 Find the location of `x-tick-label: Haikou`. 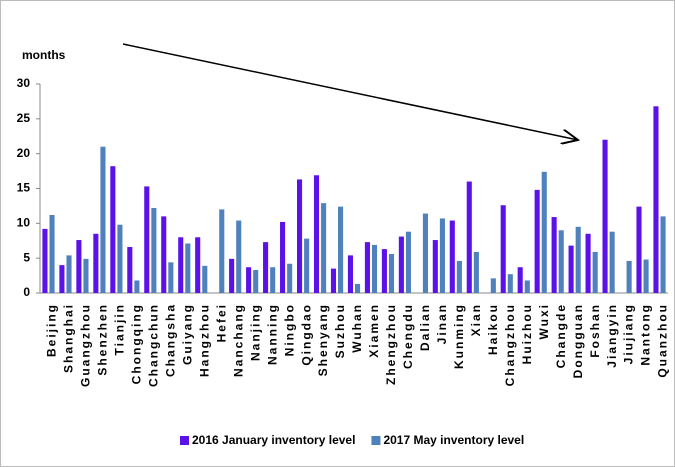

x-tick-label: Haikou is located at coordinates (493, 329).